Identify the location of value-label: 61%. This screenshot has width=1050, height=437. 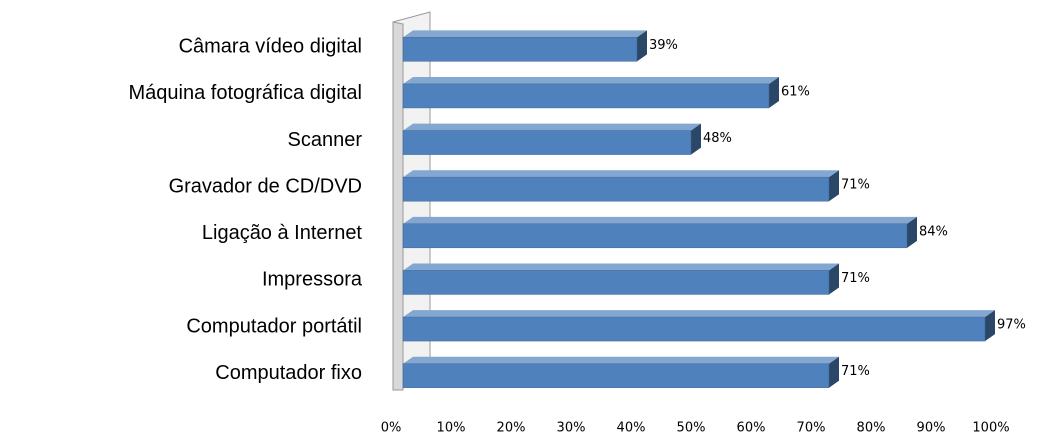
(795, 91).